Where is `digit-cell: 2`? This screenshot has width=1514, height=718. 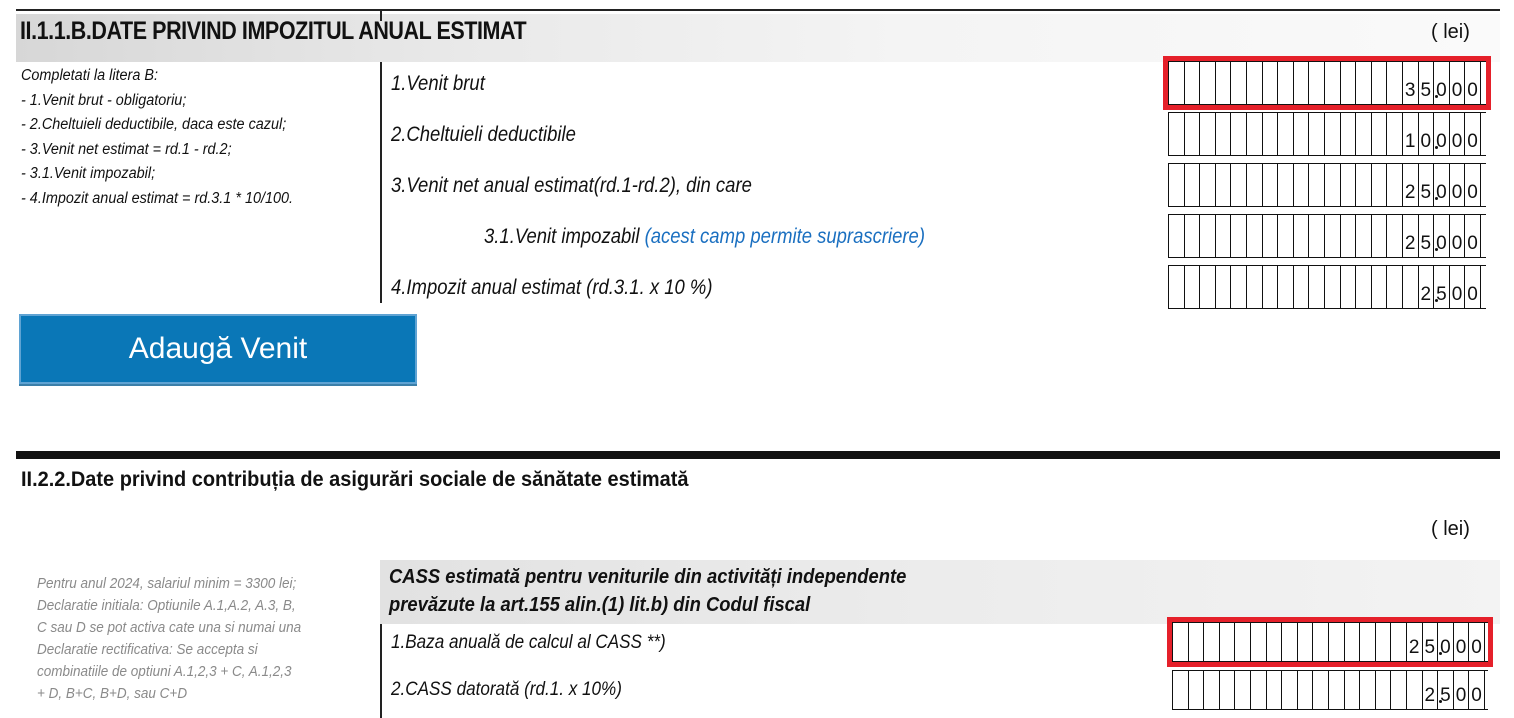 digit-cell: 2 is located at coordinates (1415, 642).